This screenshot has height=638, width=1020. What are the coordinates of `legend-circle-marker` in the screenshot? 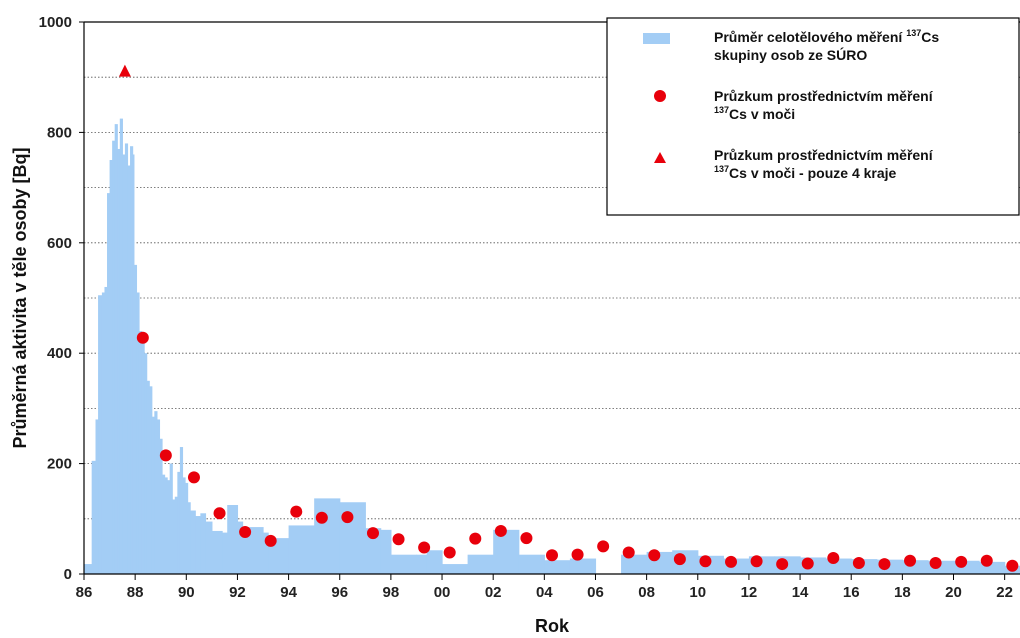 It's located at (660, 96).